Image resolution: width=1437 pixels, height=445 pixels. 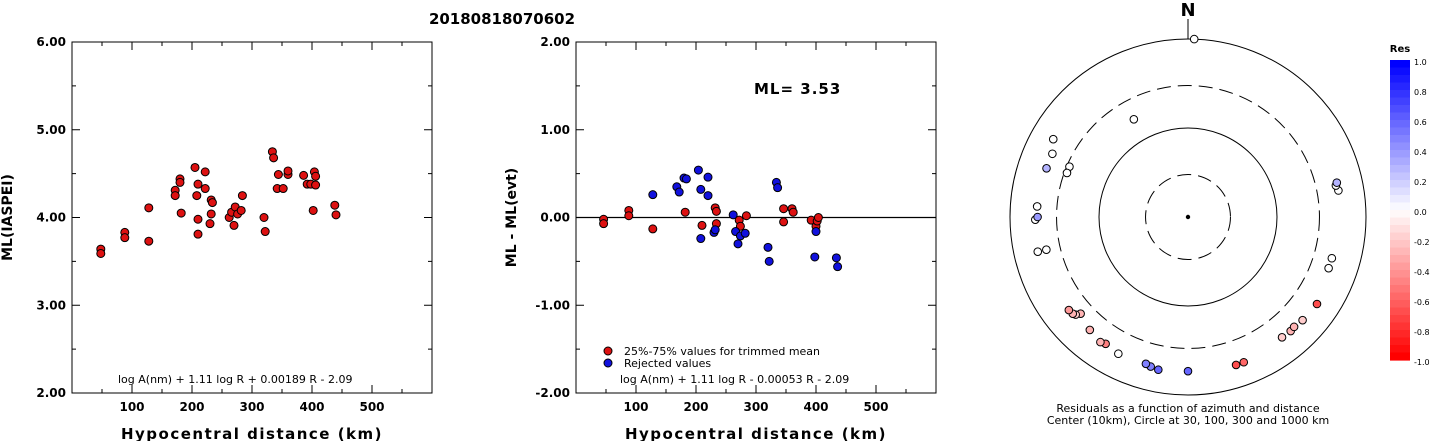 I want to click on page-title: 20180818070602, so click(x=502, y=19).